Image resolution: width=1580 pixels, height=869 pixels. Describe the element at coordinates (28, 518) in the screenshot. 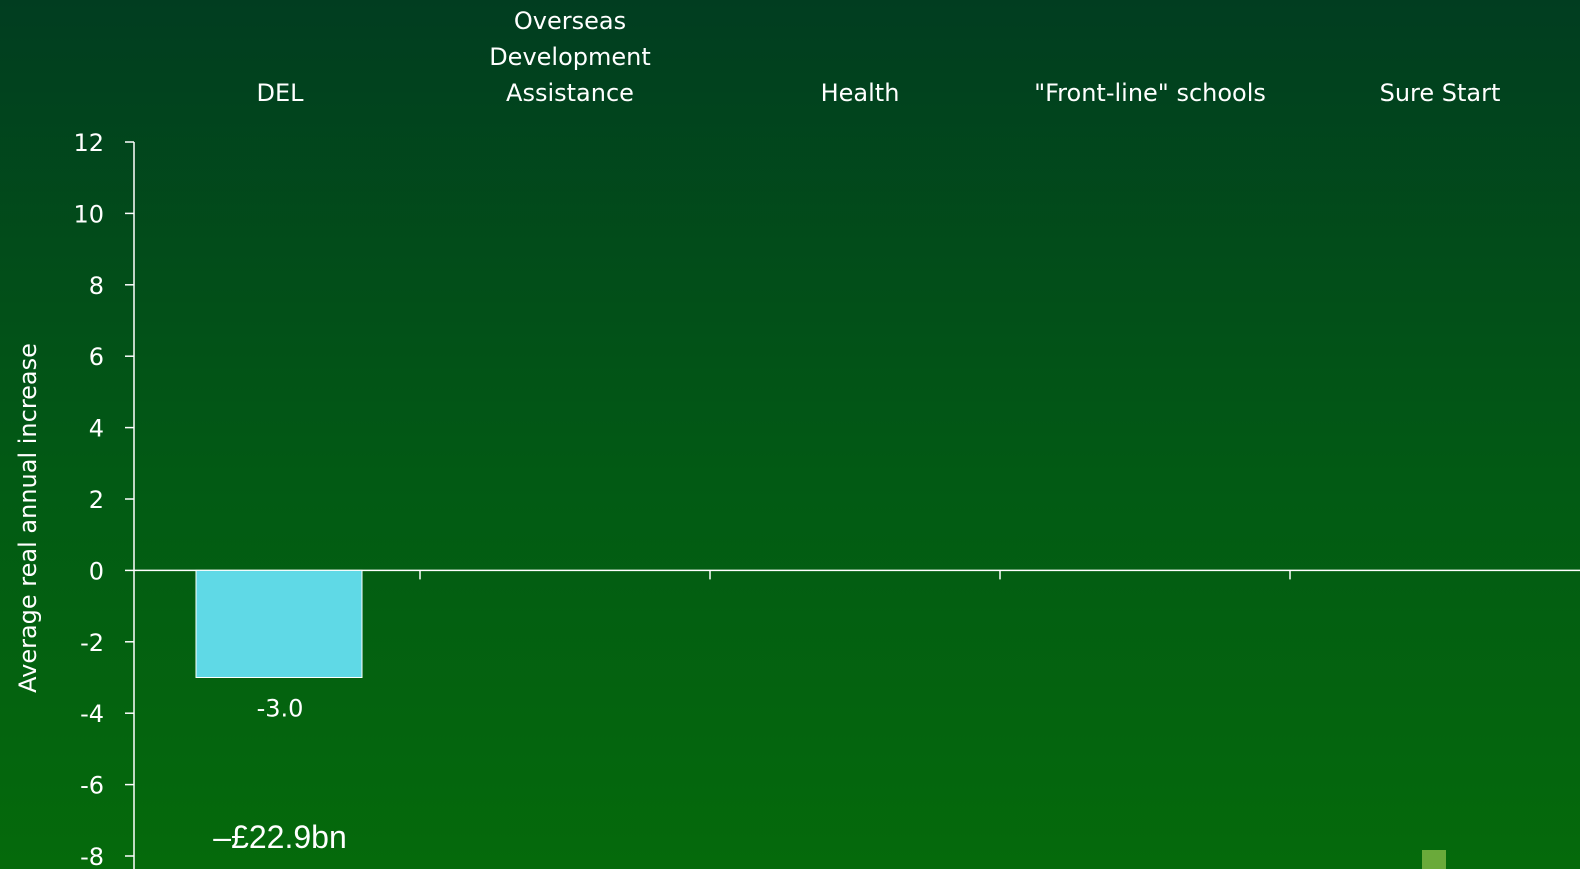

I see `y-axis-label: Average real annual increase` at that location.